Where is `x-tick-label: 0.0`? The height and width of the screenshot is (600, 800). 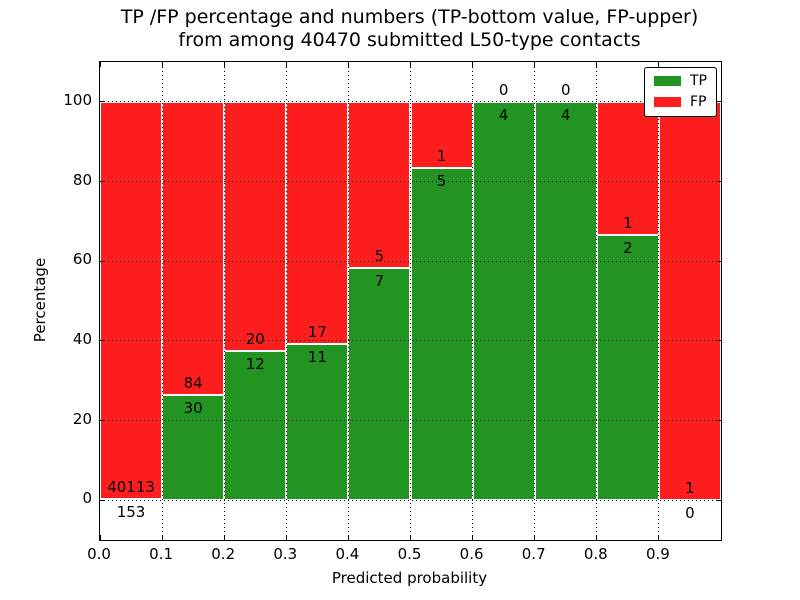
x-tick-label: 0.0 is located at coordinates (99, 554).